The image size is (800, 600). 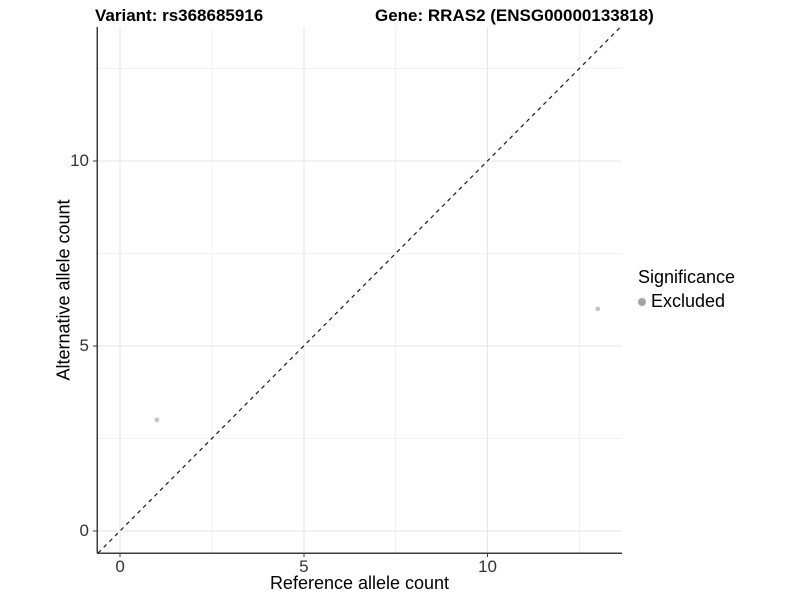 I want to click on x-axis-title: Reference allele count, so click(x=359, y=583).